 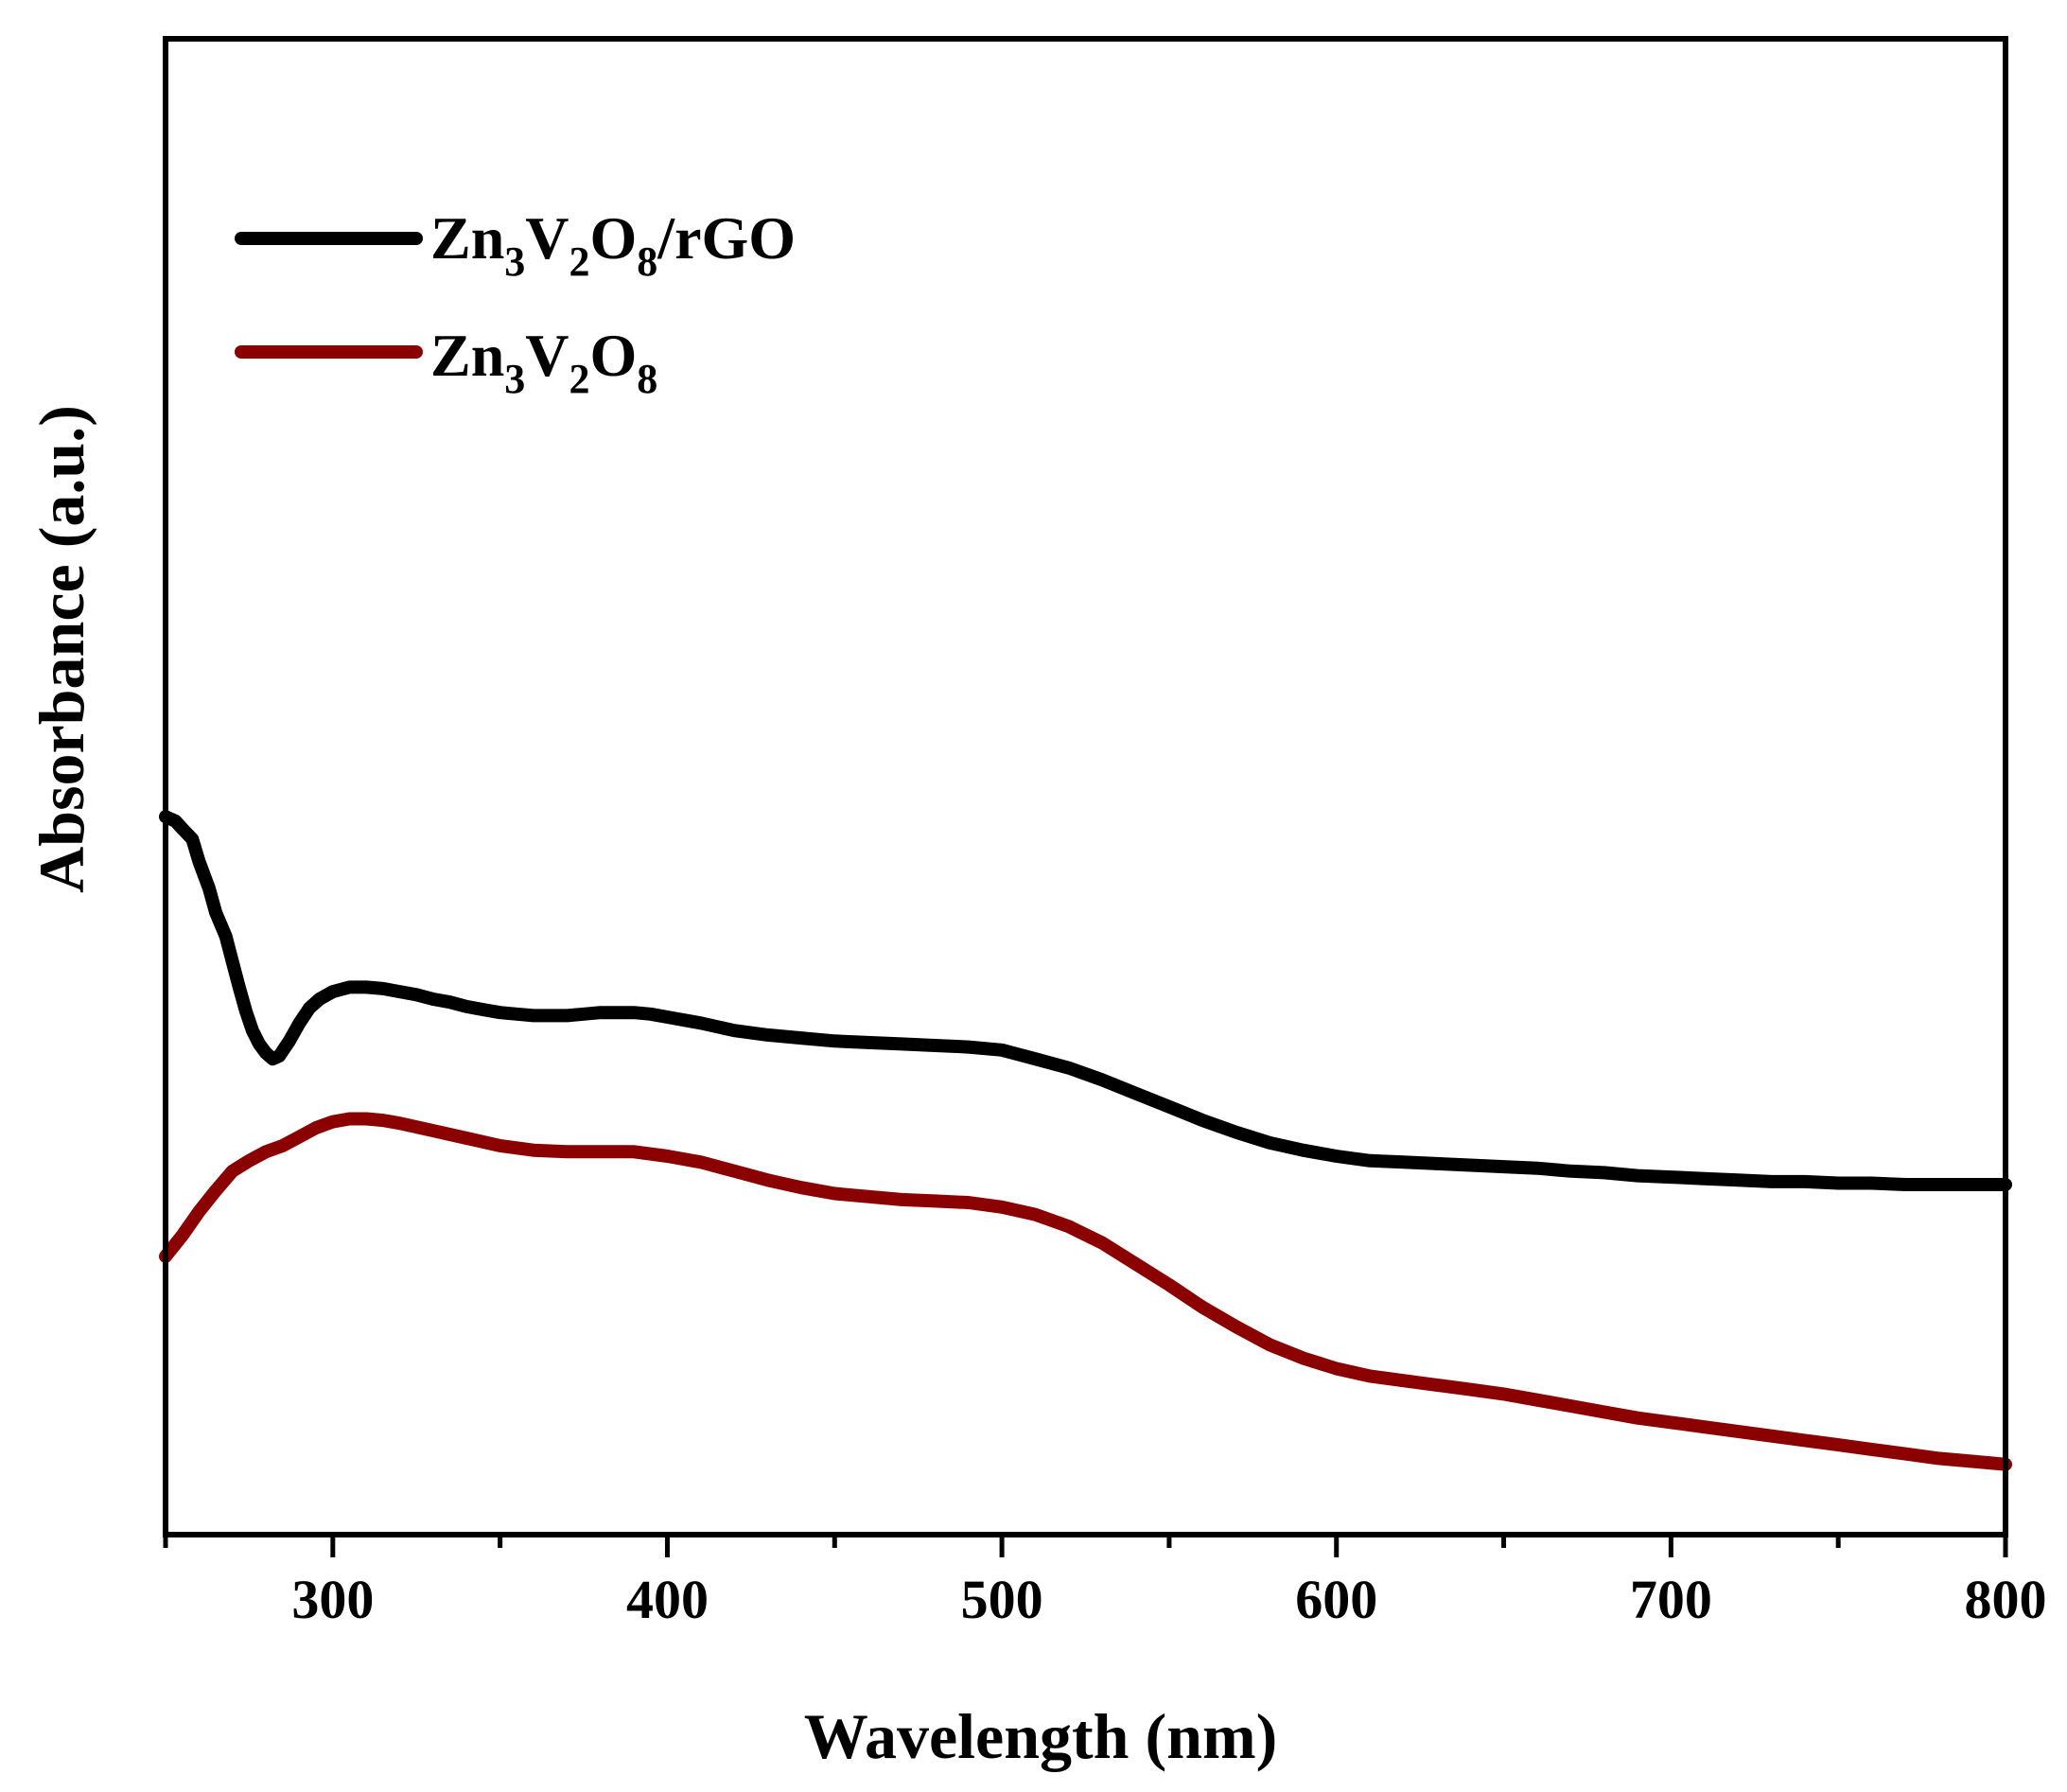 I want to click on x-tick-label: 500, so click(x=1002, y=1599).